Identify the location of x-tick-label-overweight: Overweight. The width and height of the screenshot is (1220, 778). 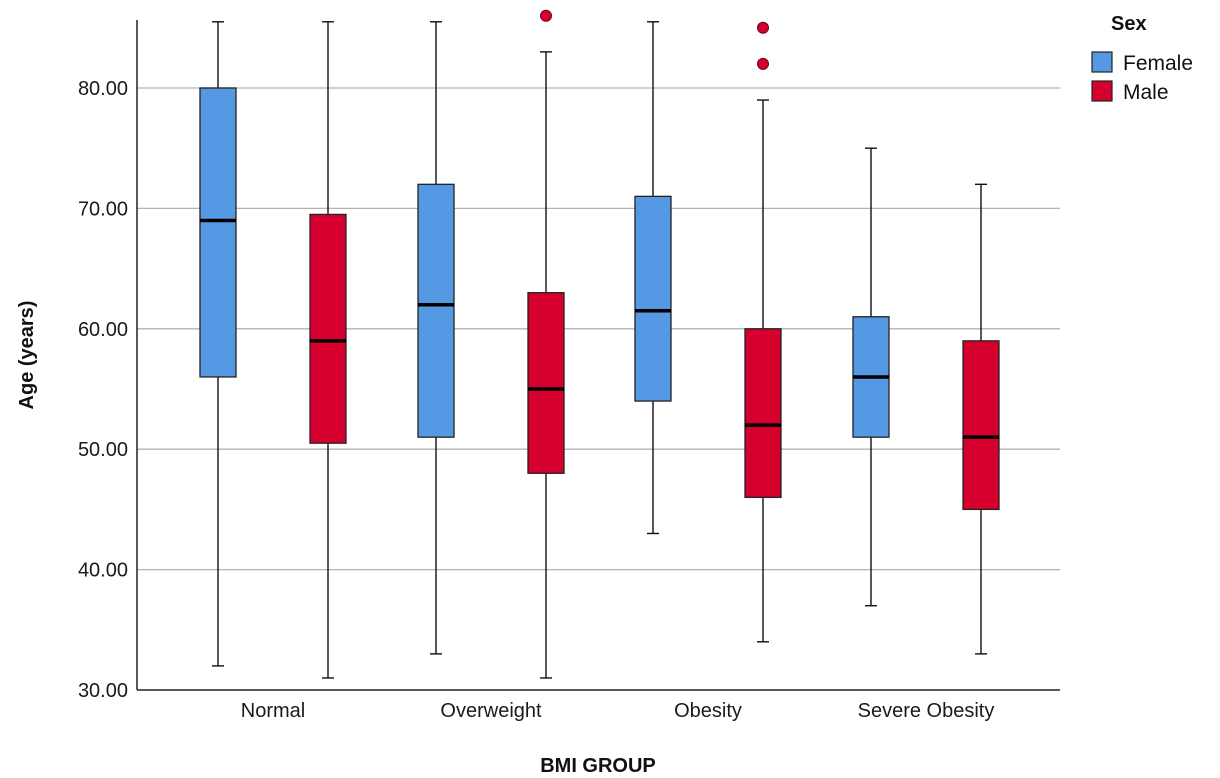
(491, 711).